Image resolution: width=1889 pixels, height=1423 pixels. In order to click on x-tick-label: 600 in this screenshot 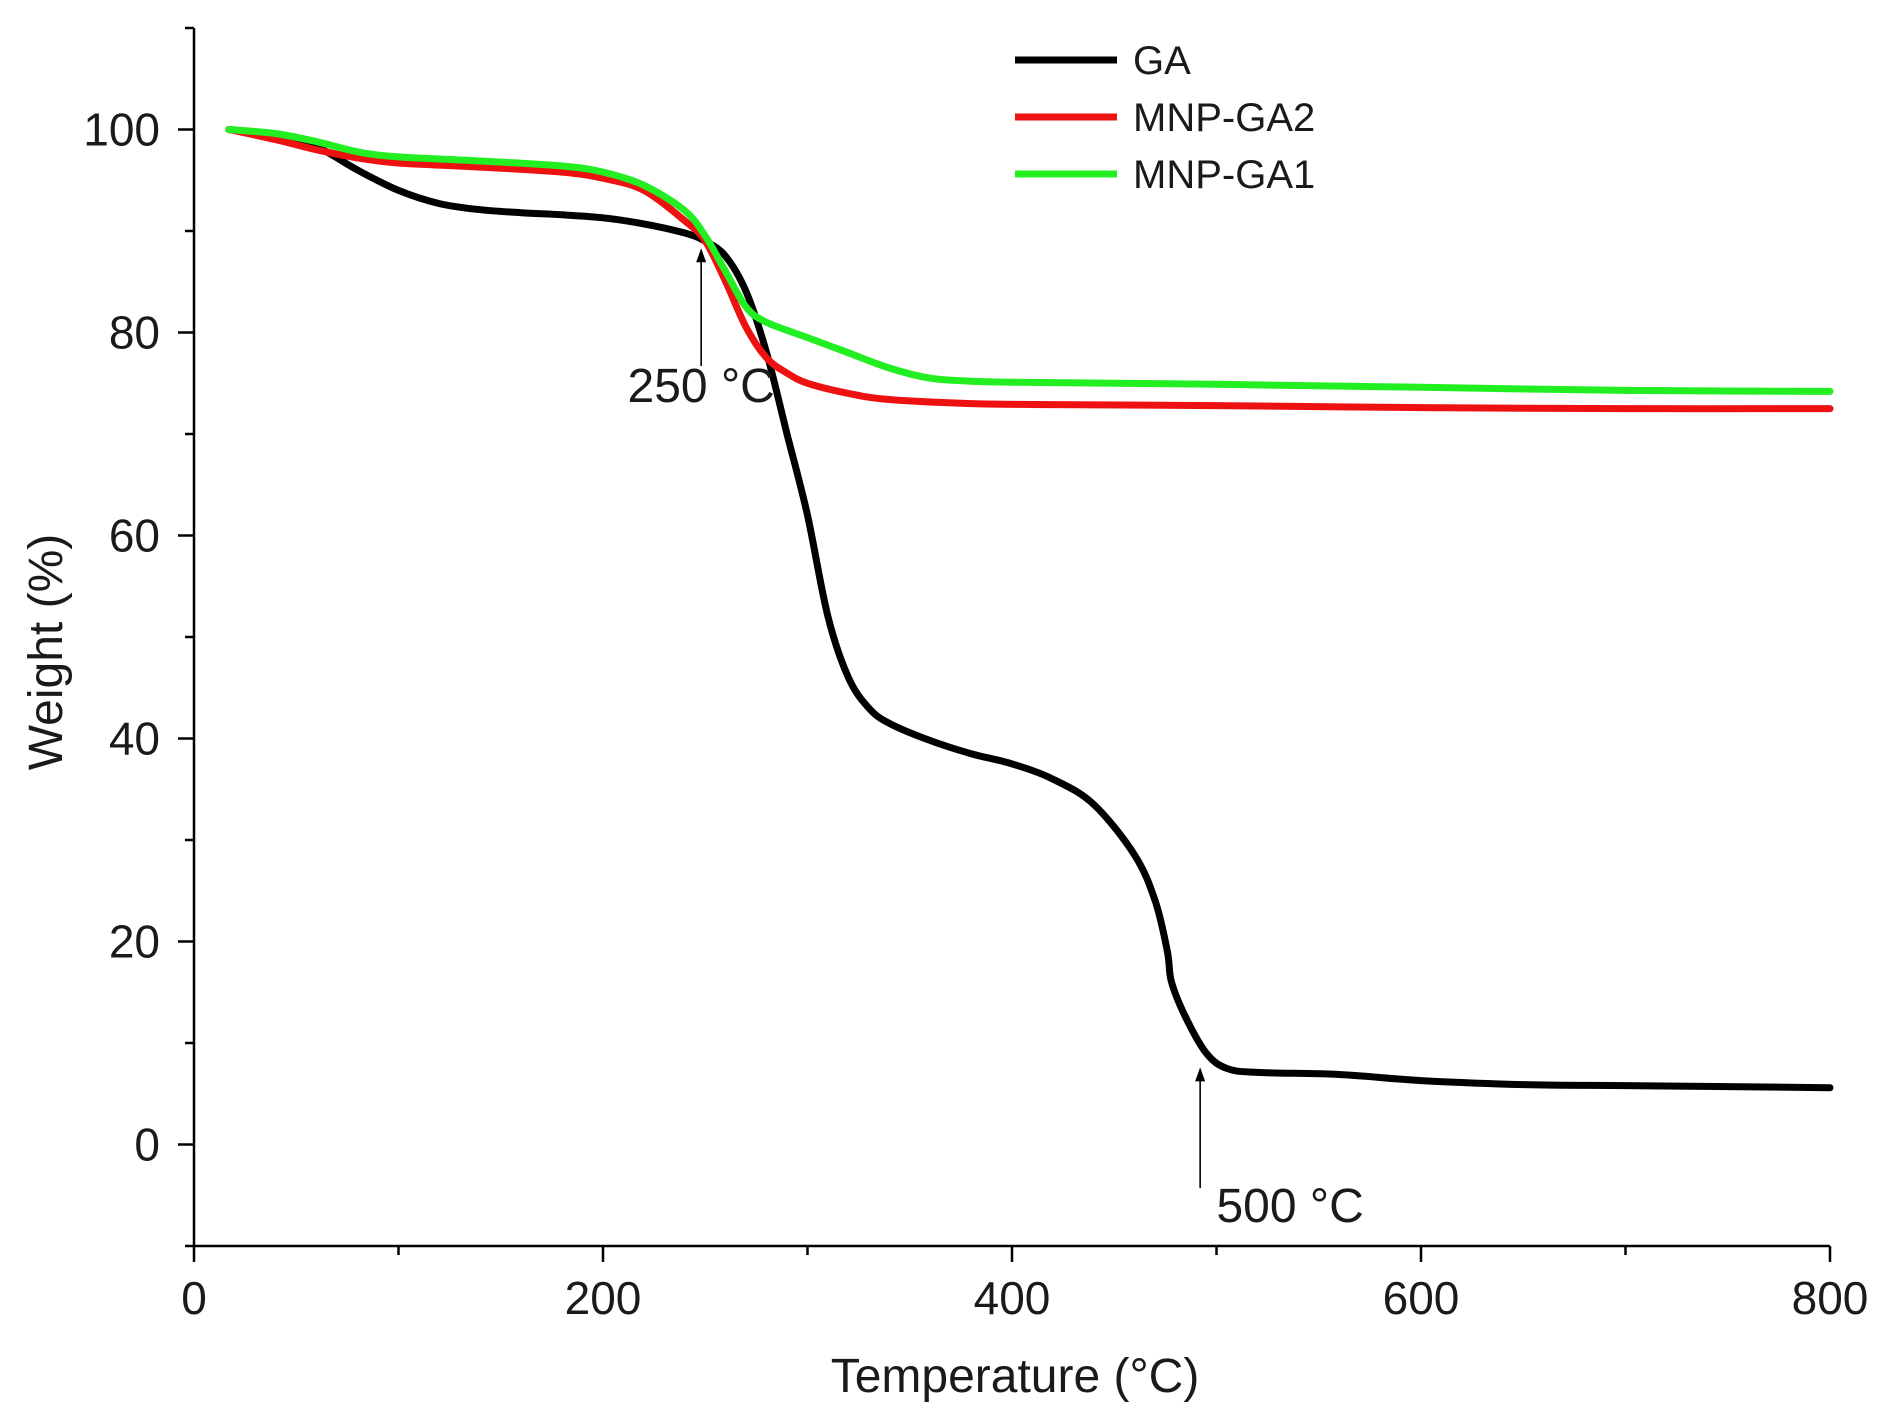, I will do `click(1421, 1298)`.